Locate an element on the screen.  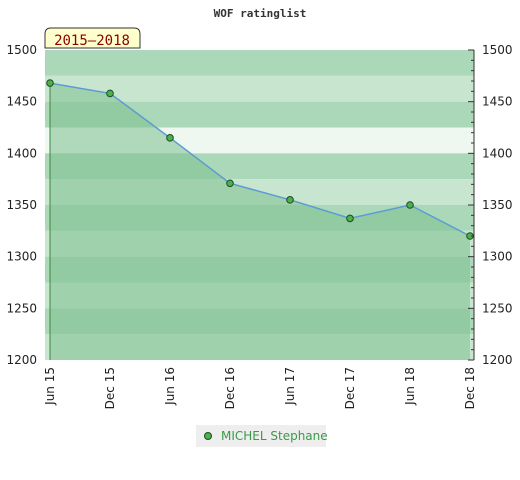
x-tick-label: Jun 15 is located at coordinates (50, 386).